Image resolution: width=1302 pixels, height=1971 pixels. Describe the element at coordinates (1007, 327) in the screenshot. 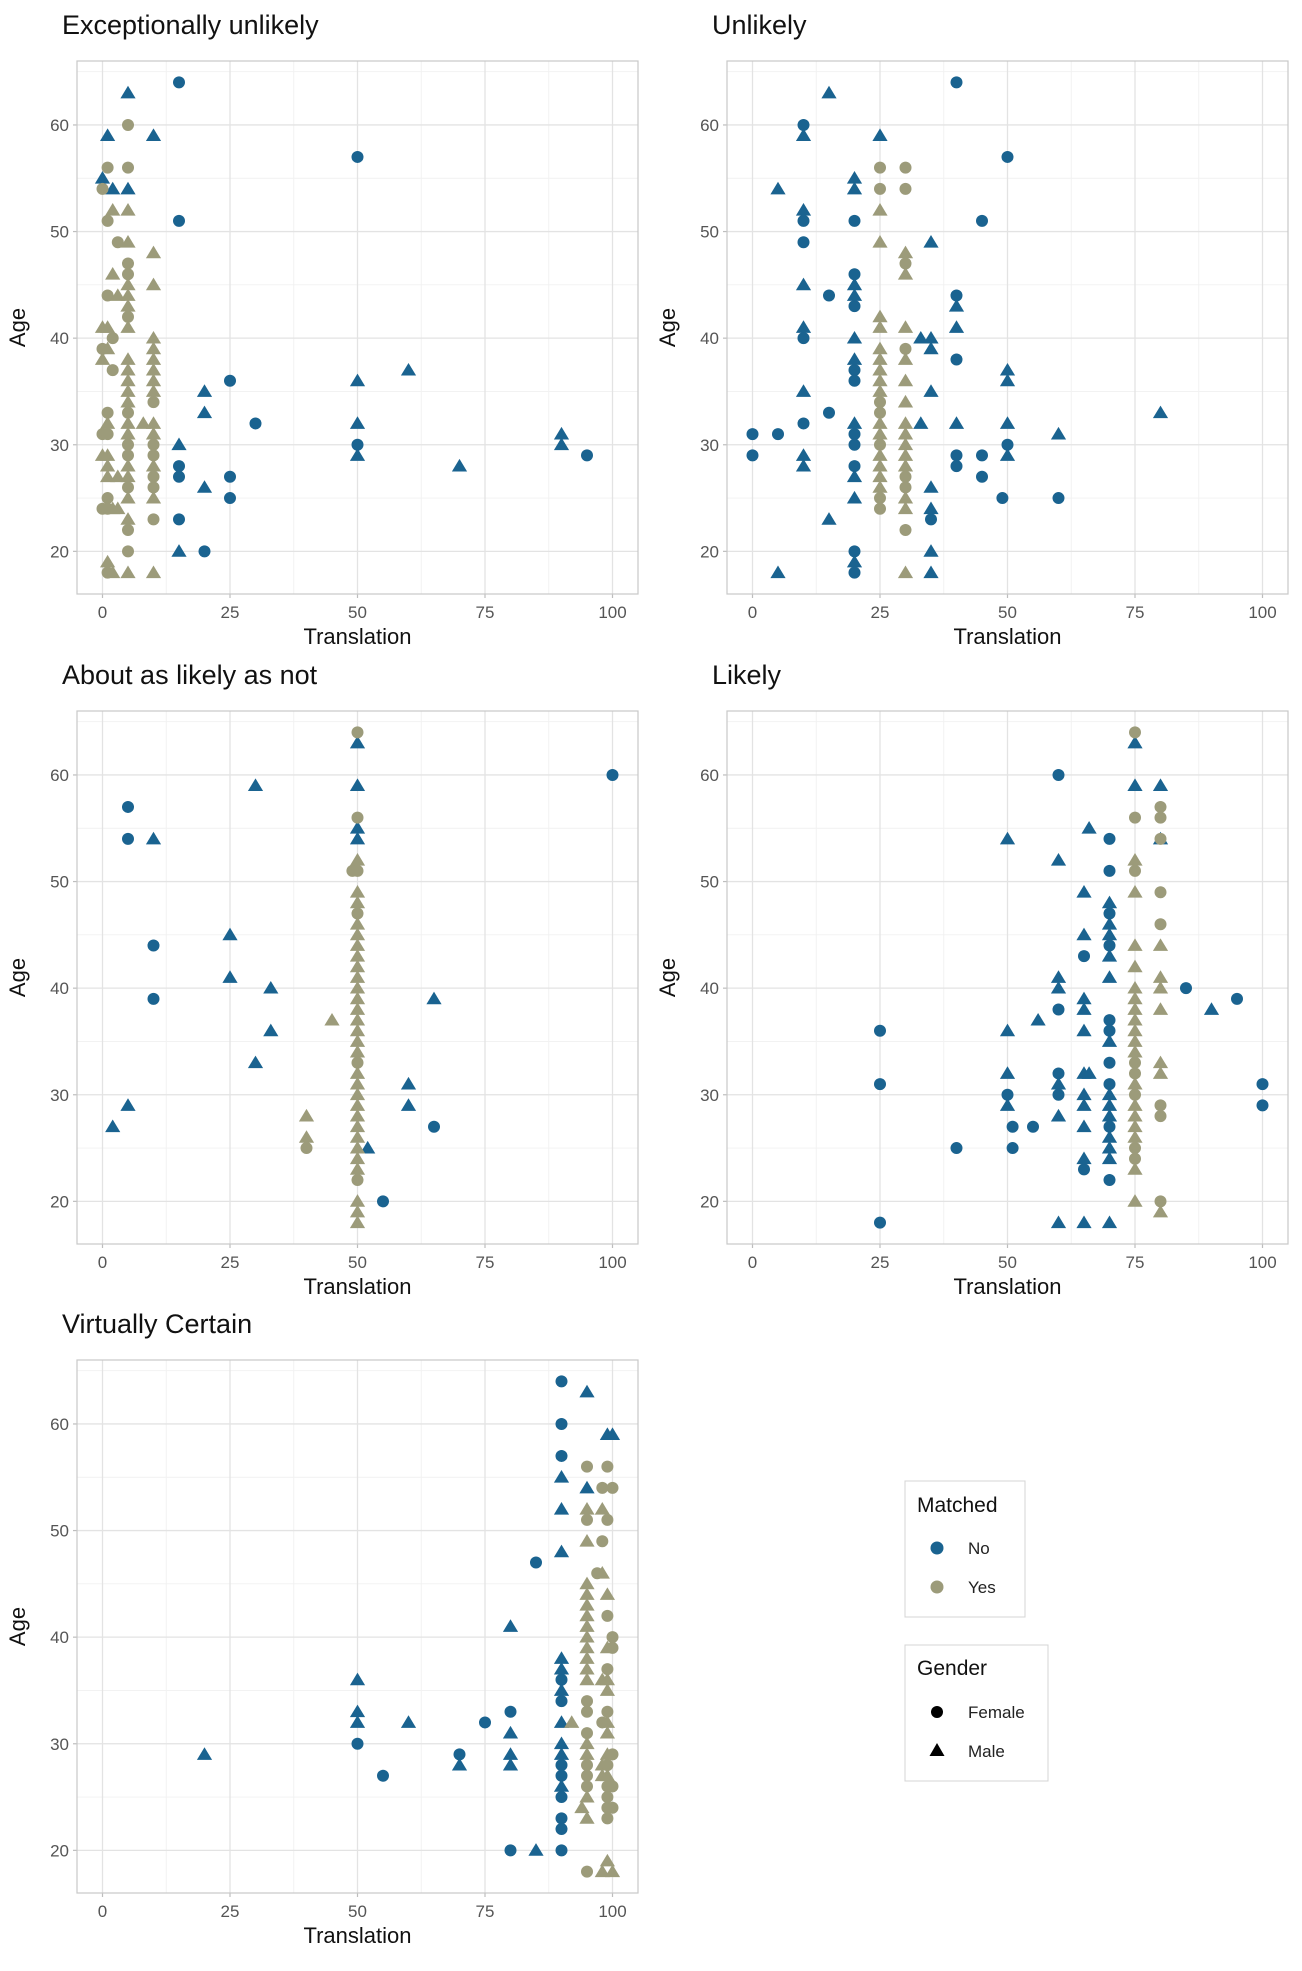

I see `panel-frame` at that location.